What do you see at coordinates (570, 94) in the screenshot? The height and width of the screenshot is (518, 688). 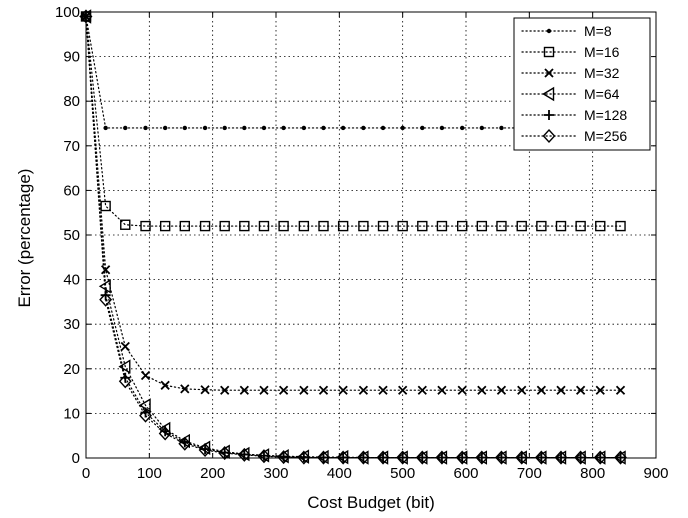 I see `legend-item: M=64` at bounding box center [570, 94].